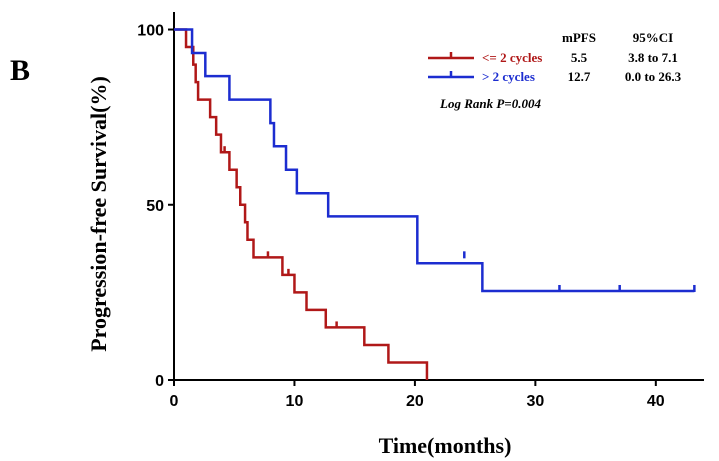 The width and height of the screenshot is (719, 461). What do you see at coordinates (174, 401) in the screenshot?
I see `x-tick-label: 0` at bounding box center [174, 401].